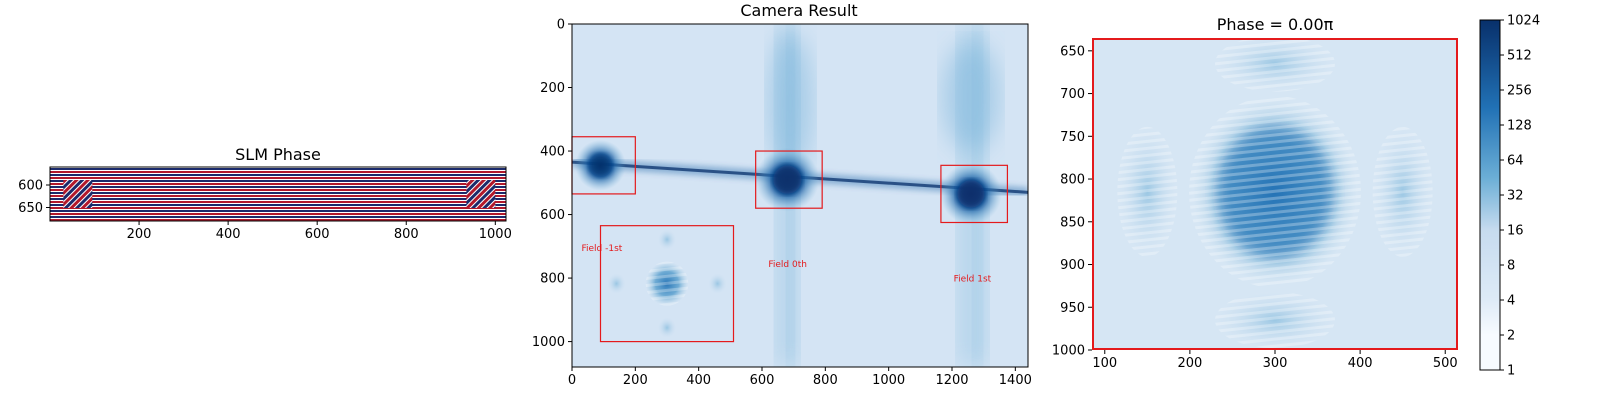 This screenshot has height=400, width=1600. I want to click on slm-axes-frame, so click(278, 194).